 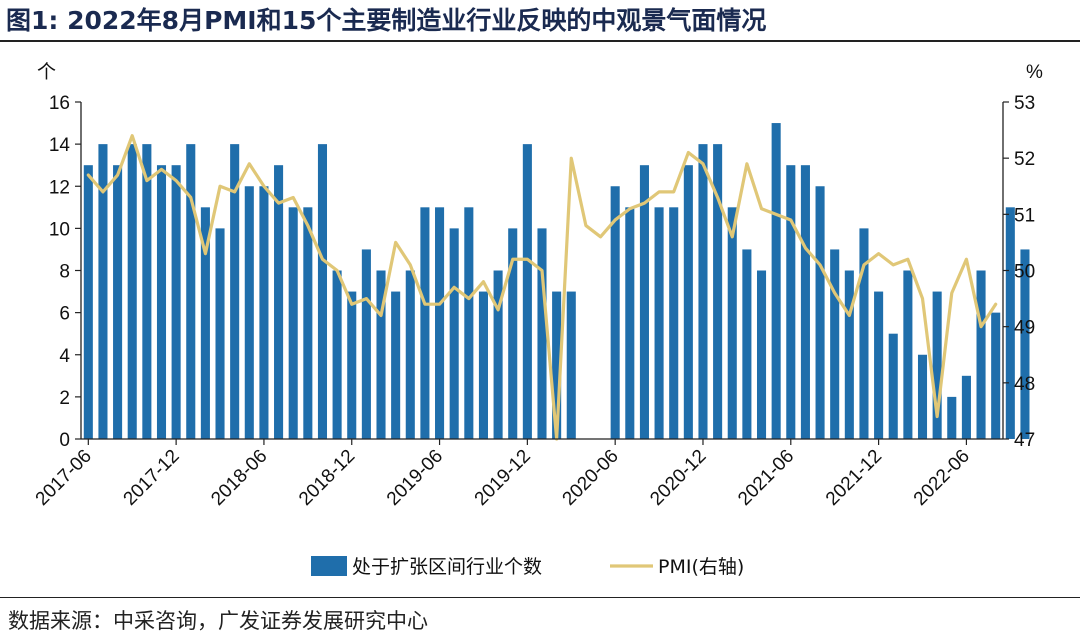 I want to click on x-tick-label: 2020-12, so click(x=678, y=478).